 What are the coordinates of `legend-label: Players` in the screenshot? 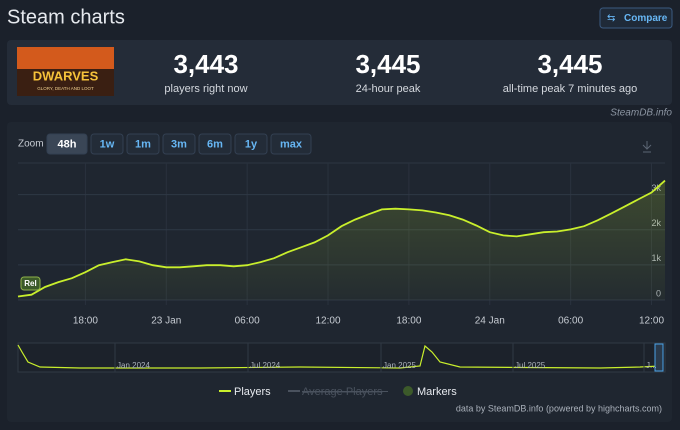 It's located at (252, 392).